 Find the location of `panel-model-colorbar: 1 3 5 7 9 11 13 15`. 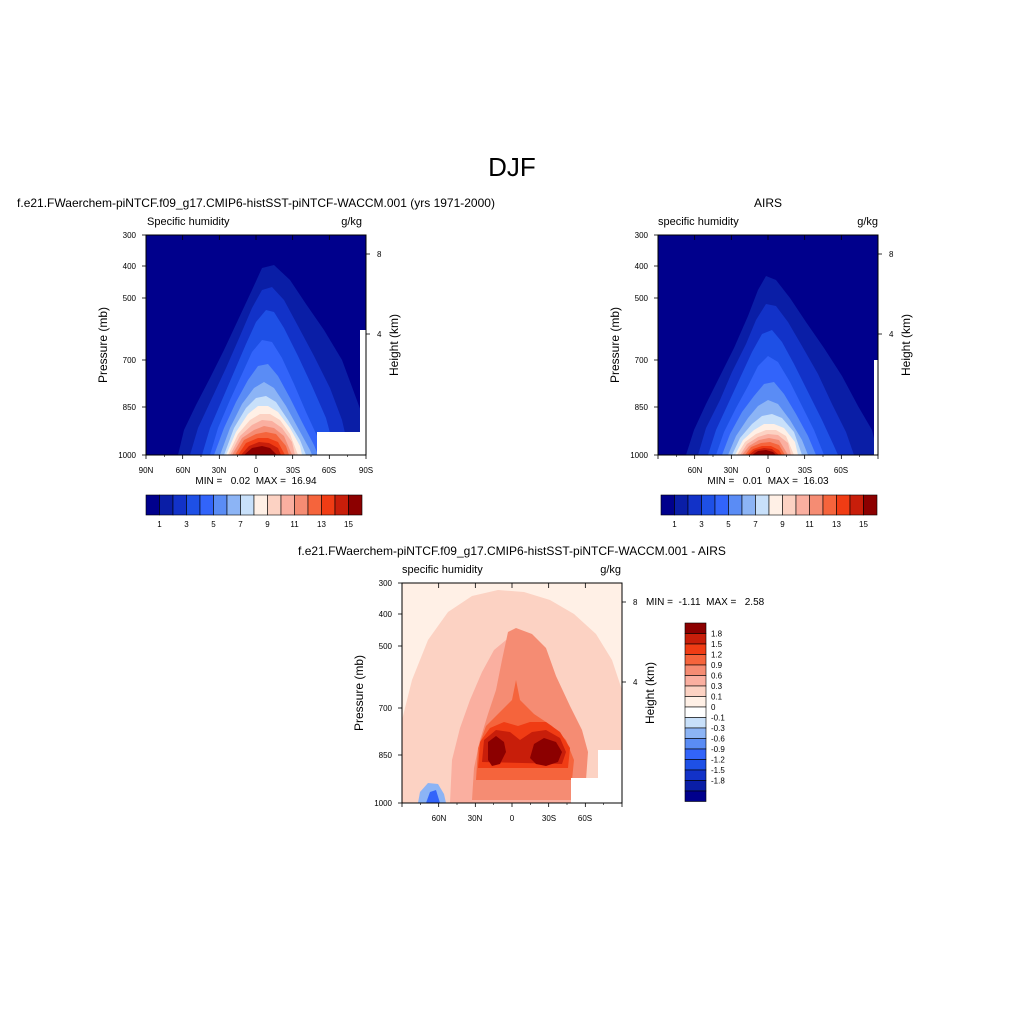

panel-model-colorbar: 1 3 5 7 9 11 13 15 is located at coordinates (254, 511).